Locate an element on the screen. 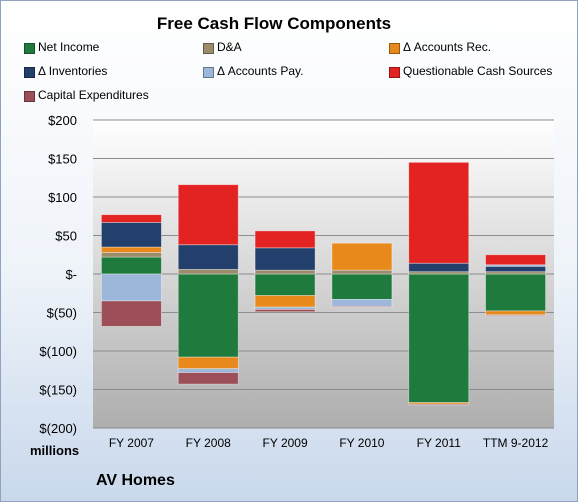  y-tick-label: $(100) is located at coordinates (58, 351).